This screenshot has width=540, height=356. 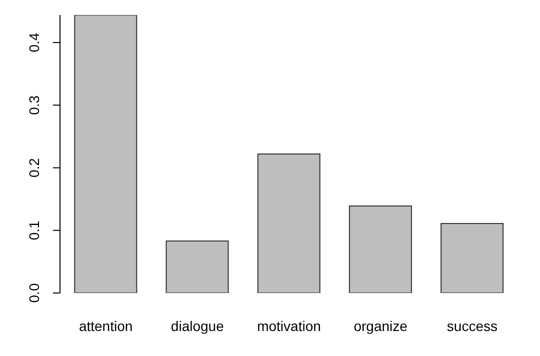 What do you see at coordinates (34, 42) in the screenshot?
I see `y-tick-label: 0.4` at bounding box center [34, 42].